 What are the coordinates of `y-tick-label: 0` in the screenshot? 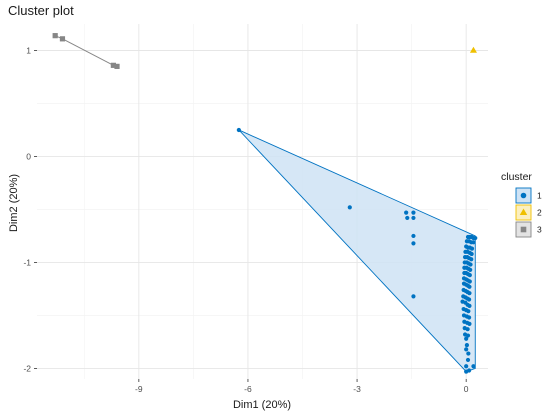 It's located at (28, 156).